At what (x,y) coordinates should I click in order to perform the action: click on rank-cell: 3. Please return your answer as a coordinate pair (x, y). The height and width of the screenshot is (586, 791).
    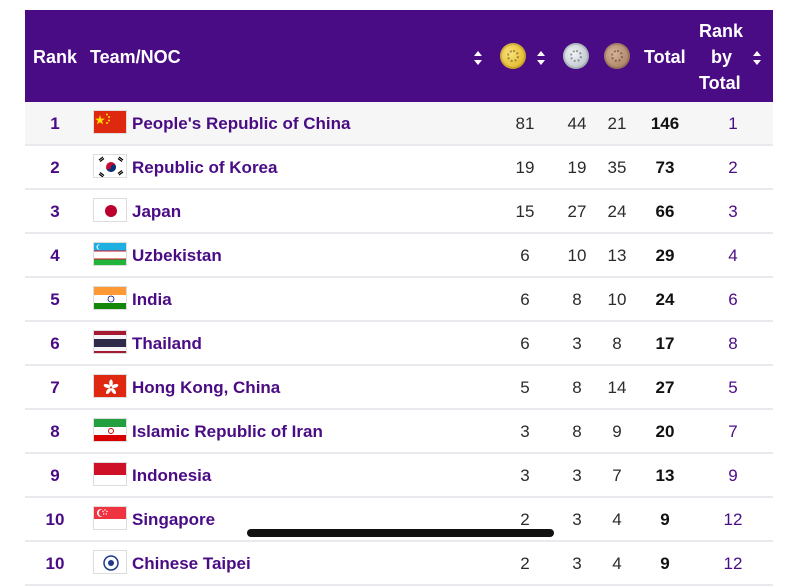
    Looking at the image, I should click on (55, 211).